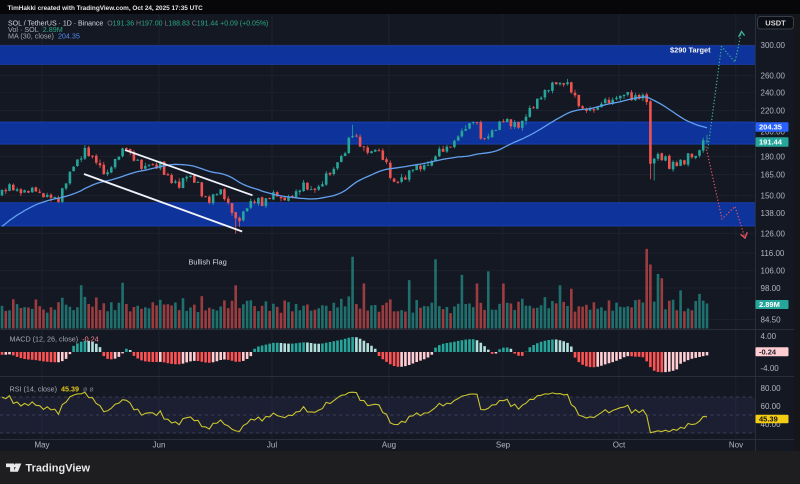 The image size is (800, 484). I want to click on svg-text: Jun, so click(159, 445).